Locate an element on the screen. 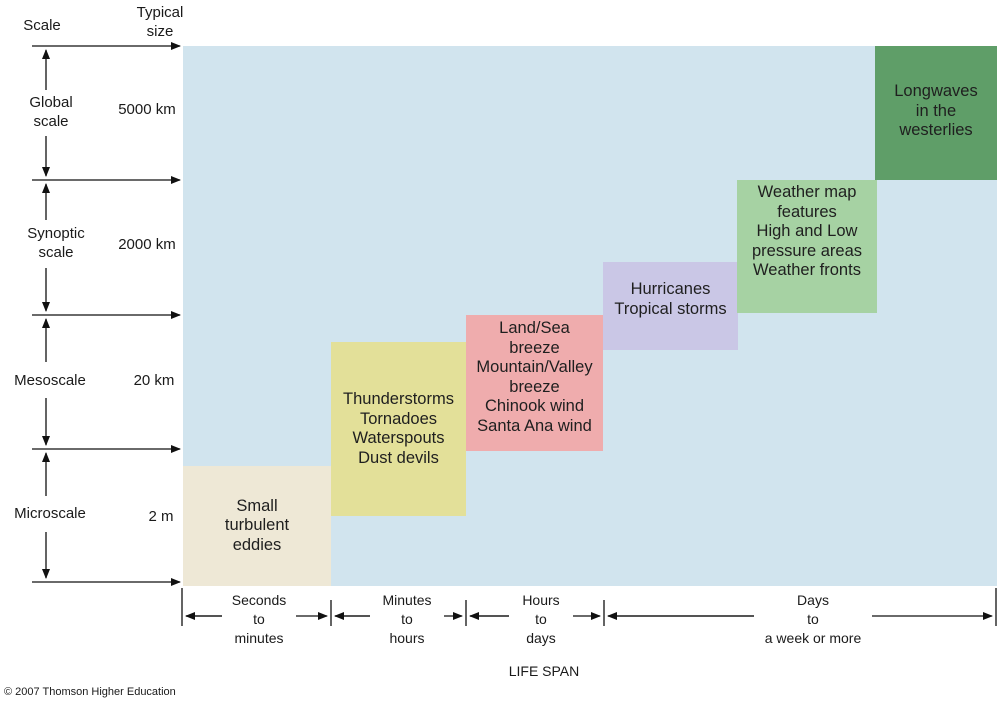 Image resolution: width=1000 pixels, height=701 pixels. lifespan-axis-label: LIFE SPAN is located at coordinates (544, 671).